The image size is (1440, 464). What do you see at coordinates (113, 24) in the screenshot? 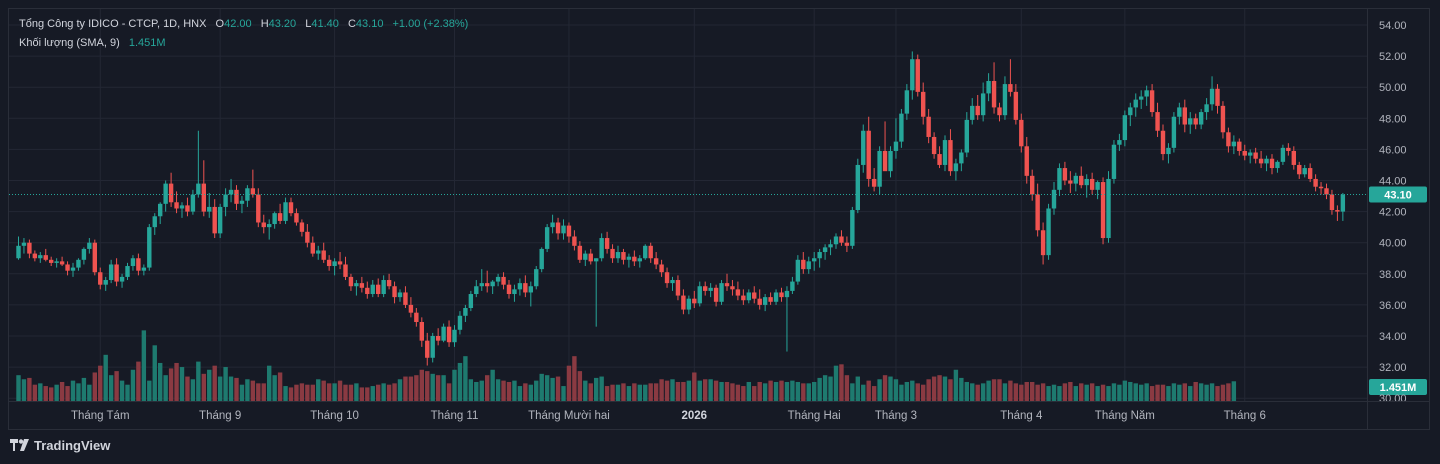
I see `symbol-title: Tổng Công ty IDICO - CTCP, 1D, HNX` at bounding box center [113, 24].